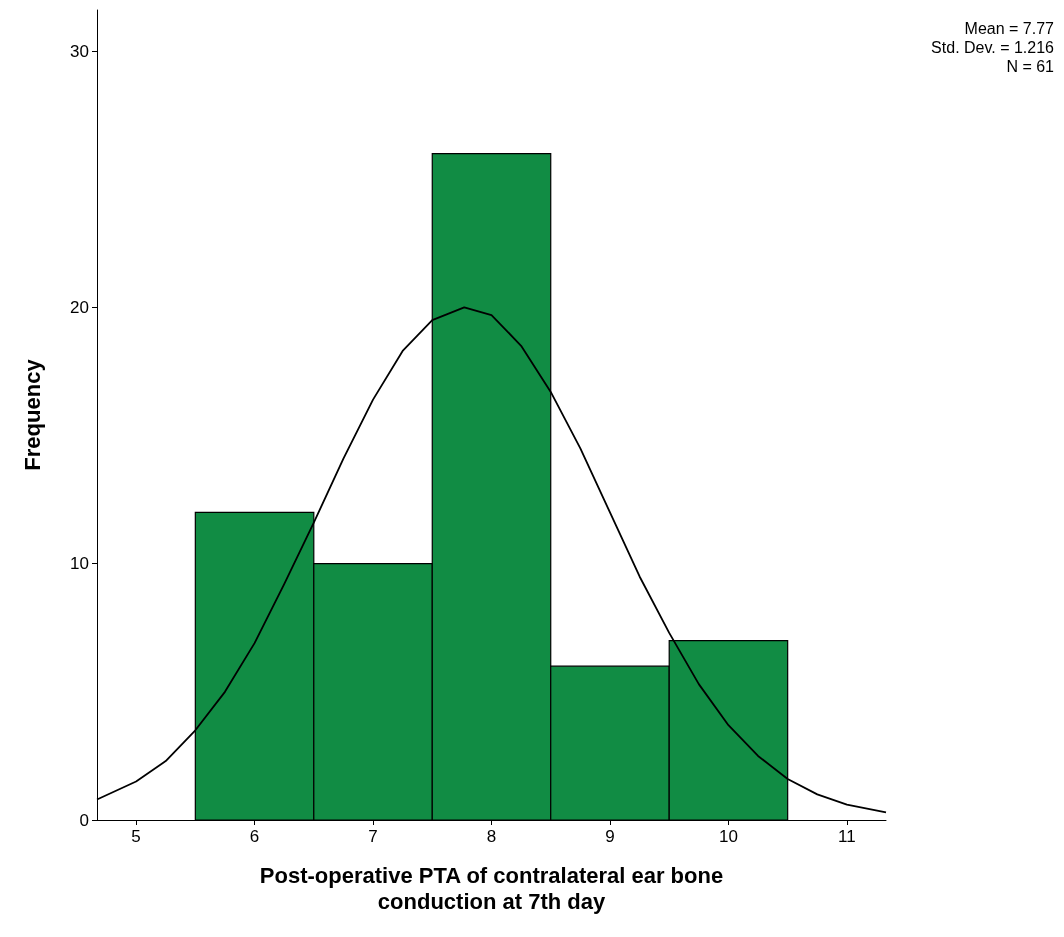  What do you see at coordinates (254, 836) in the screenshot?
I see `x-tick-label: 6` at bounding box center [254, 836].